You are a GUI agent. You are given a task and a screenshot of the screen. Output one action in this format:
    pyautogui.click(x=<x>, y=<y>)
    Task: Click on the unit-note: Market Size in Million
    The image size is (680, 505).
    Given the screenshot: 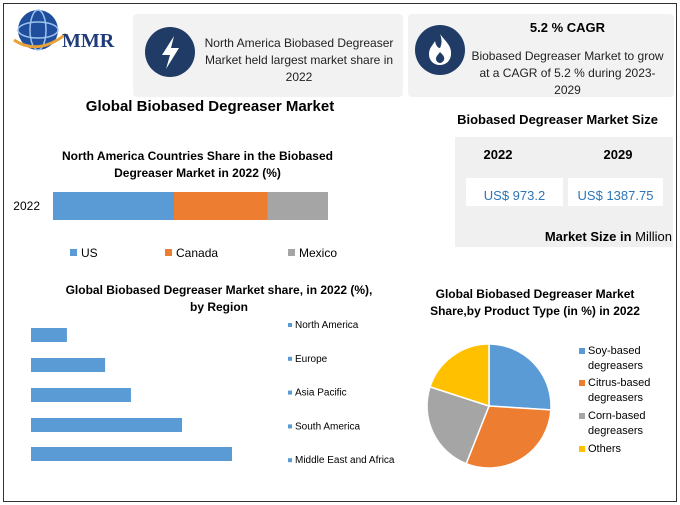 What is the action you would take?
    pyautogui.click(x=608, y=236)
    